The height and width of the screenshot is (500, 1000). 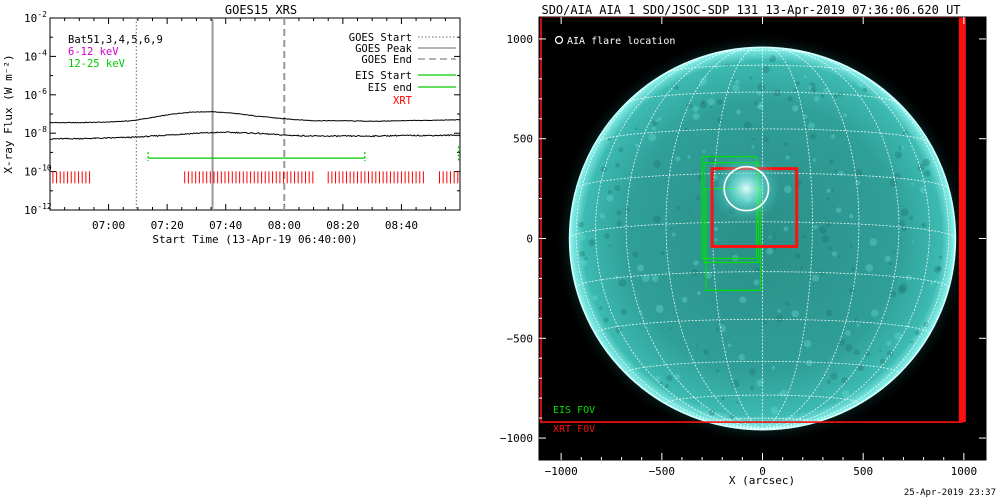 I want to click on flare-location-marker, so click(x=746, y=188).